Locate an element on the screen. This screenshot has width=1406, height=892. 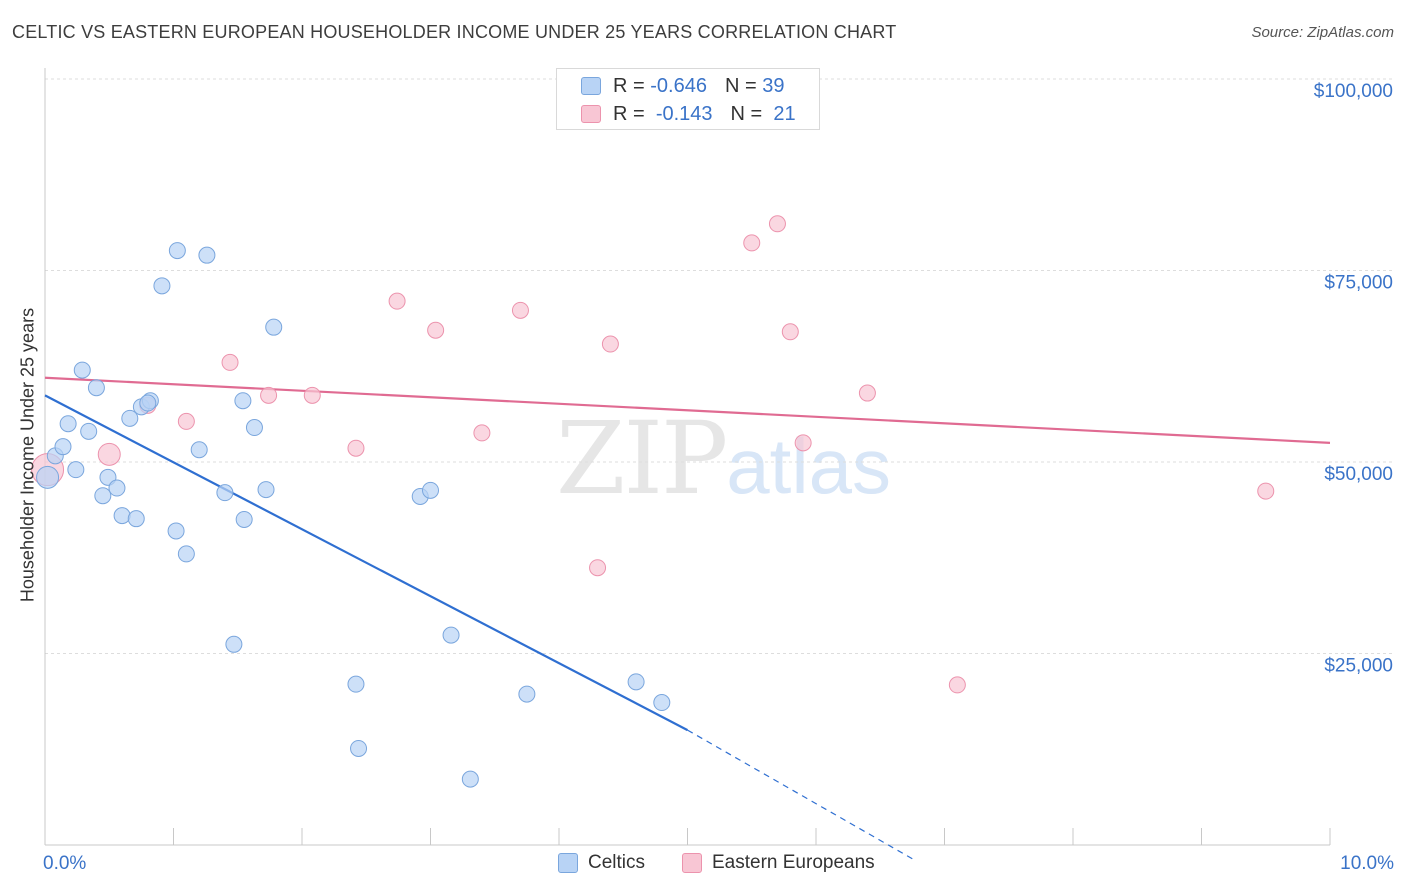
y-tick-label: $100,000 is located at coordinates (1353, 91).